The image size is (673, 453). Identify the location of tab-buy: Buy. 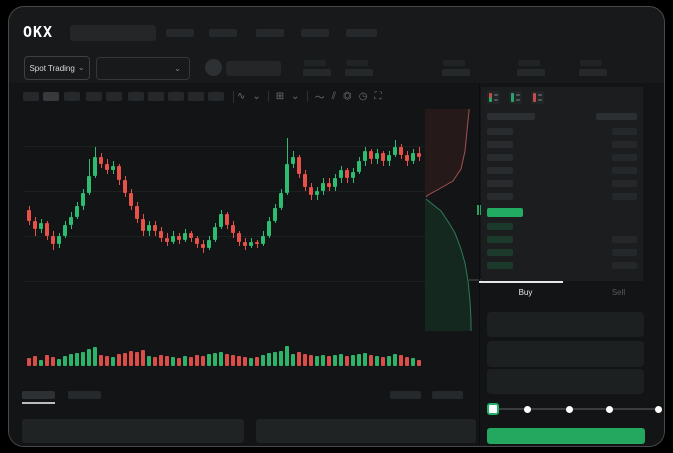
(525, 292).